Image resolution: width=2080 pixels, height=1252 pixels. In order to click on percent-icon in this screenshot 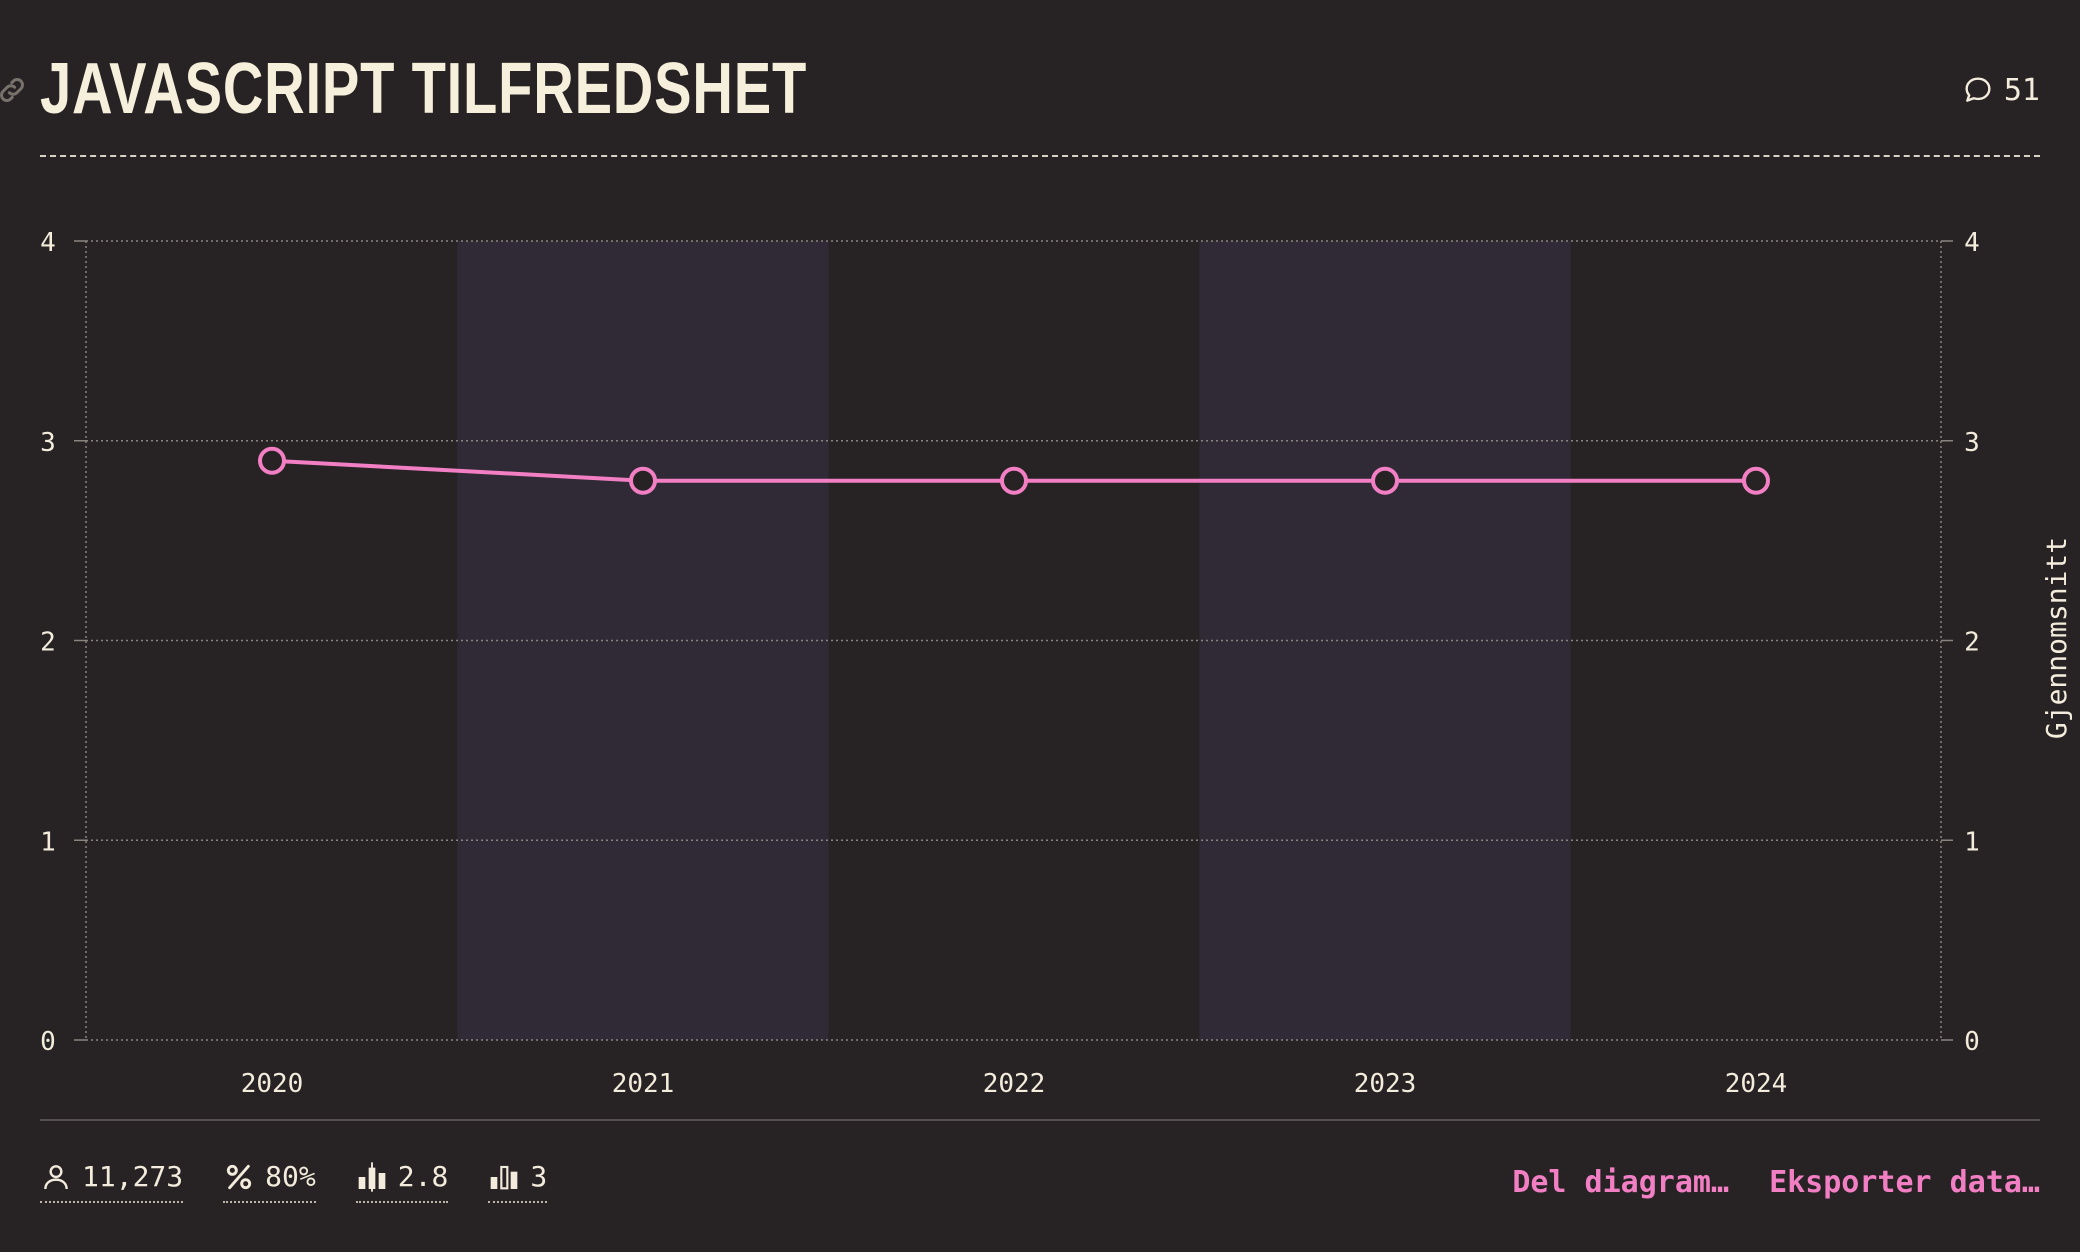, I will do `click(239, 1176)`.